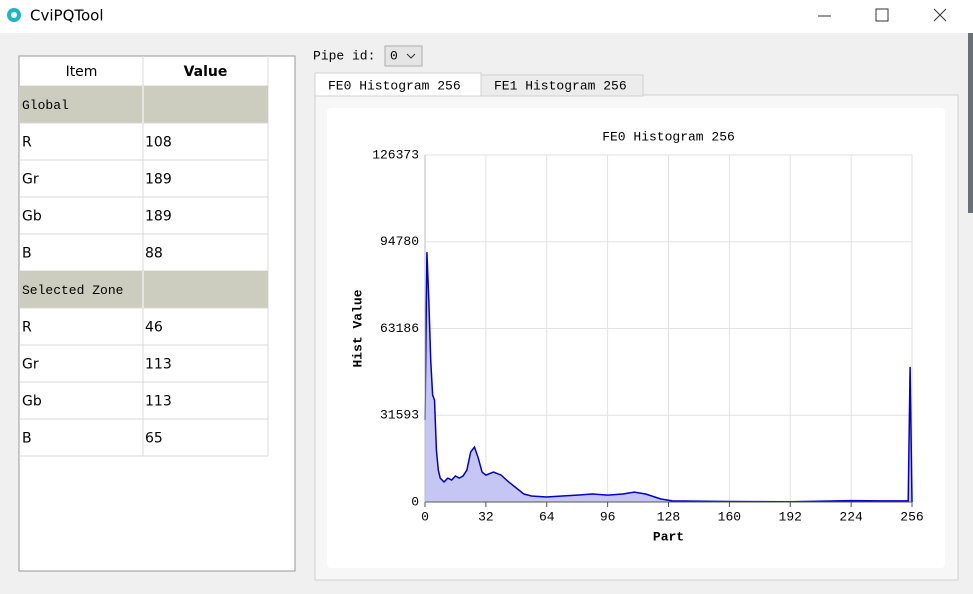 The image size is (973, 594). I want to click on table-header: Item, so click(82, 72).